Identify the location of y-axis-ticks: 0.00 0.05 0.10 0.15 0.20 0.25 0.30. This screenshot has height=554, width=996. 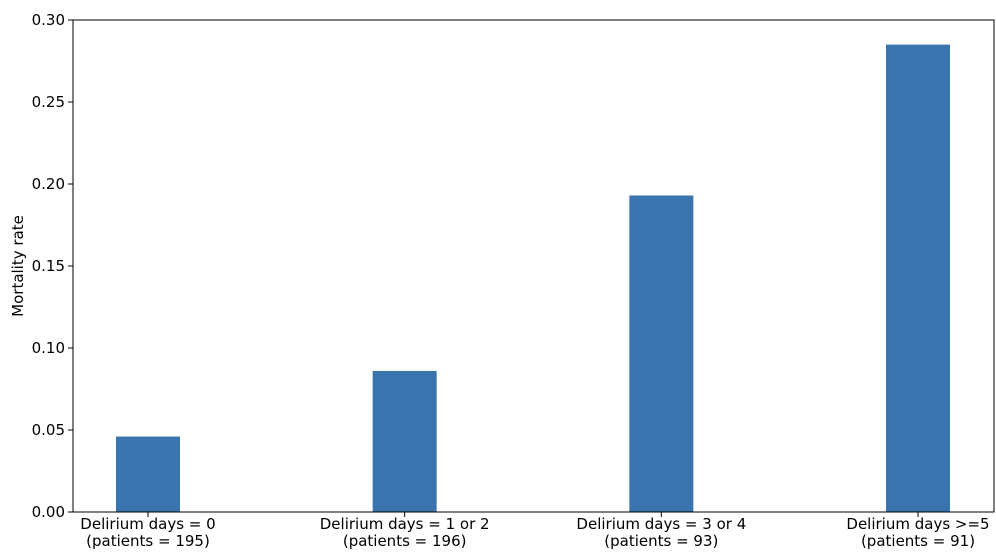
(52, 266).